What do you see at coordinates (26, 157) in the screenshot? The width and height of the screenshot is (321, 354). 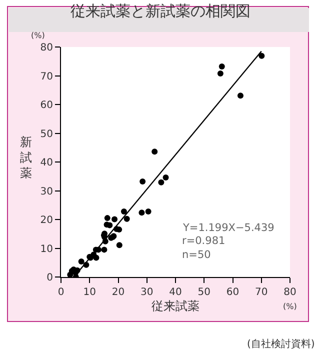 I see `y-axis-title: 新試薬` at bounding box center [26, 157].